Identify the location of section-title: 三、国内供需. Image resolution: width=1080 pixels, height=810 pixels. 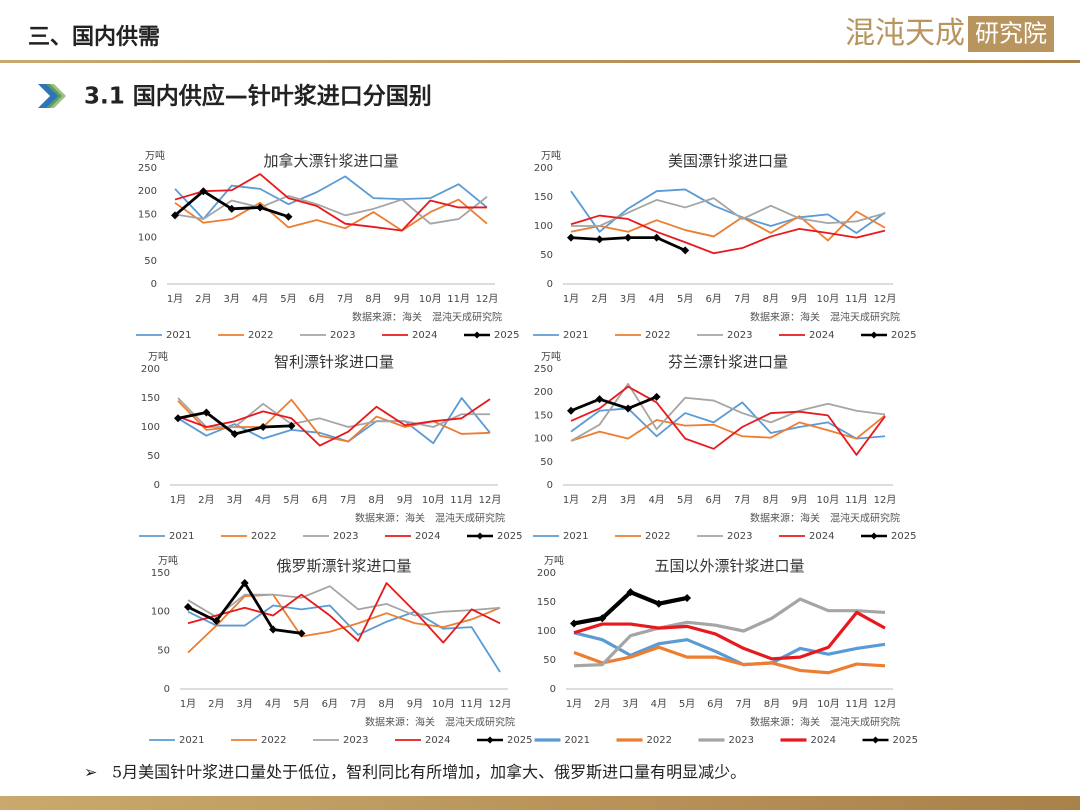
(94, 37).